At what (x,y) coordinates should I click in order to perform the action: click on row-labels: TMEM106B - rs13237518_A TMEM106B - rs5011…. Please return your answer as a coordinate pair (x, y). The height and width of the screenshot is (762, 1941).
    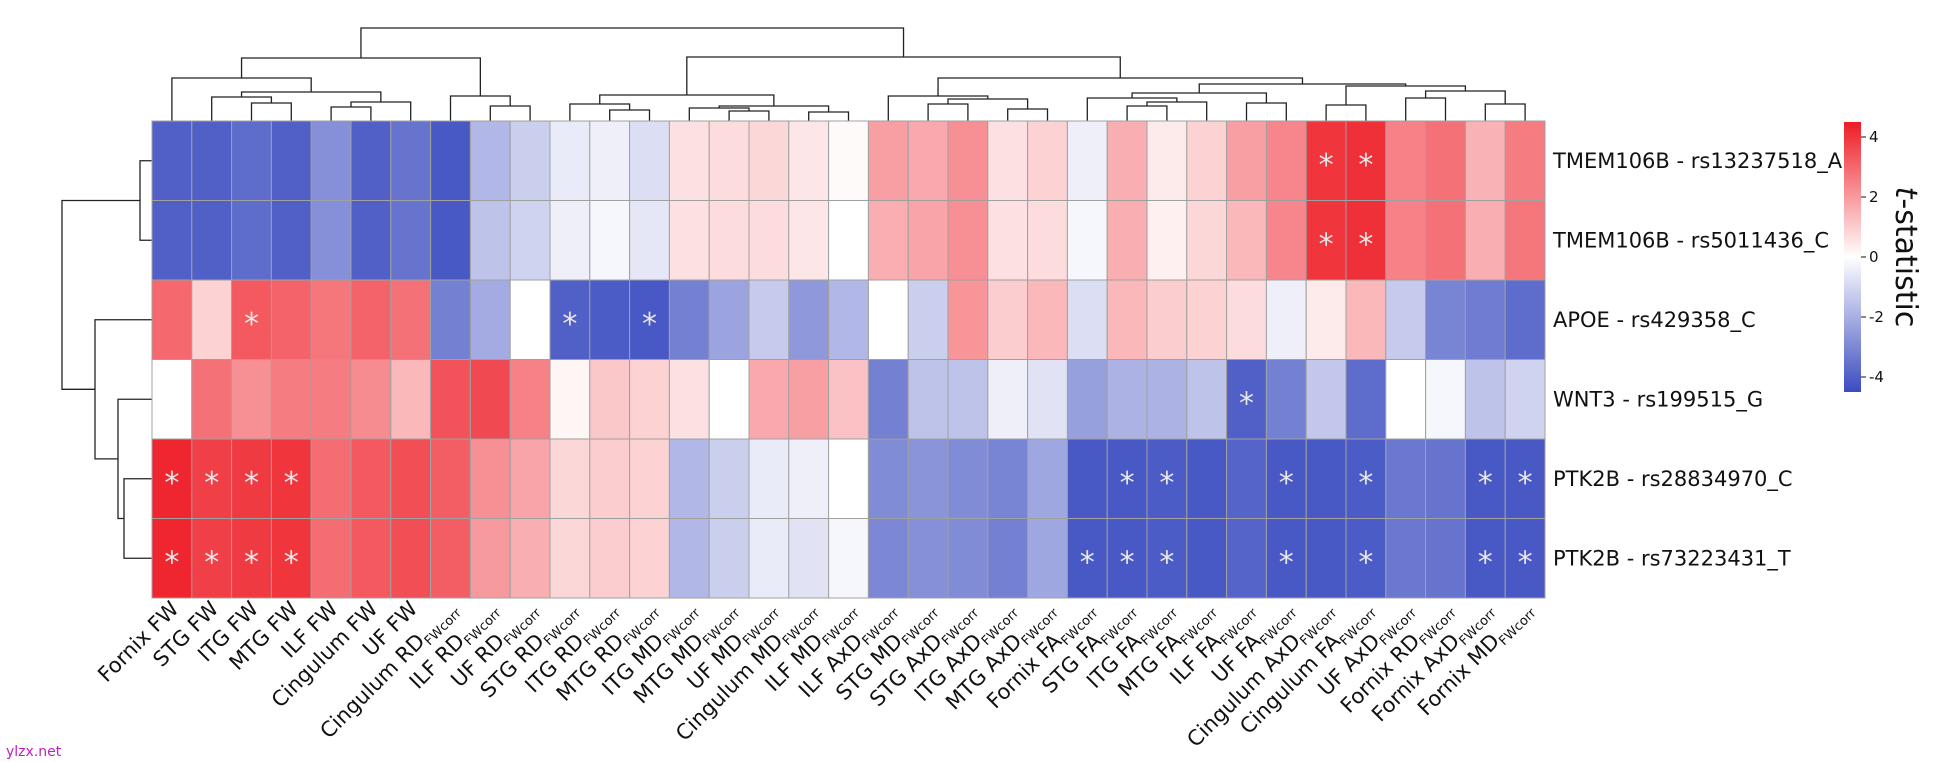
    Looking at the image, I should click on (1697, 360).